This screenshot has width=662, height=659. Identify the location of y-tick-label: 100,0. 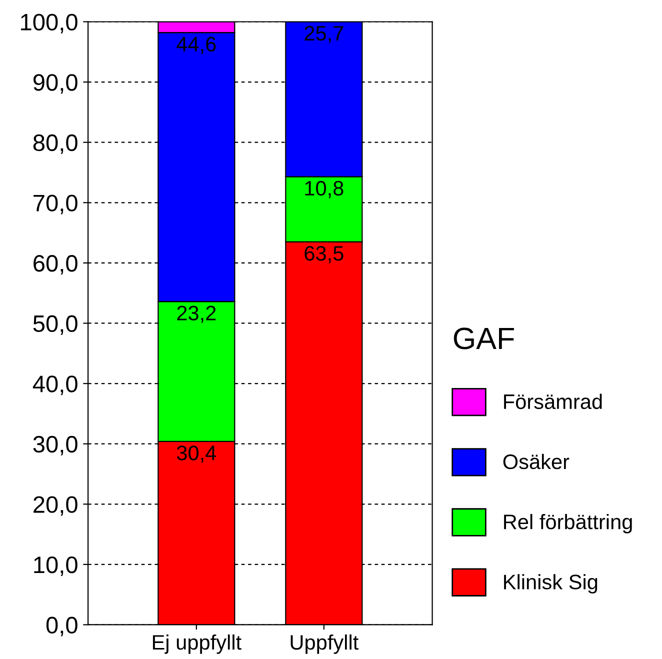
(49, 24).